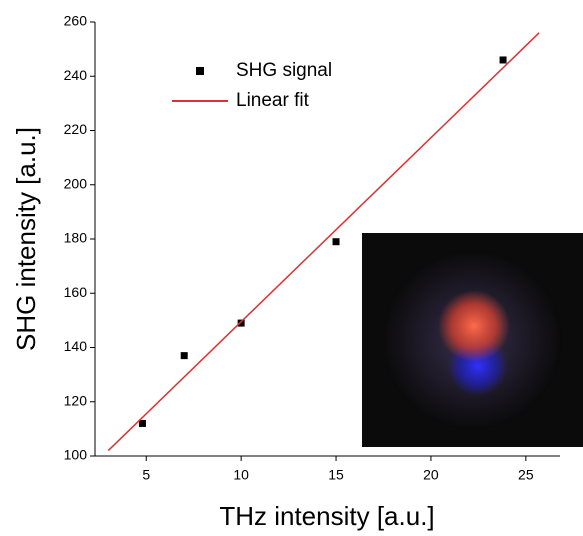  I want to click on legend-label: SHG signal, so click(284, 70).